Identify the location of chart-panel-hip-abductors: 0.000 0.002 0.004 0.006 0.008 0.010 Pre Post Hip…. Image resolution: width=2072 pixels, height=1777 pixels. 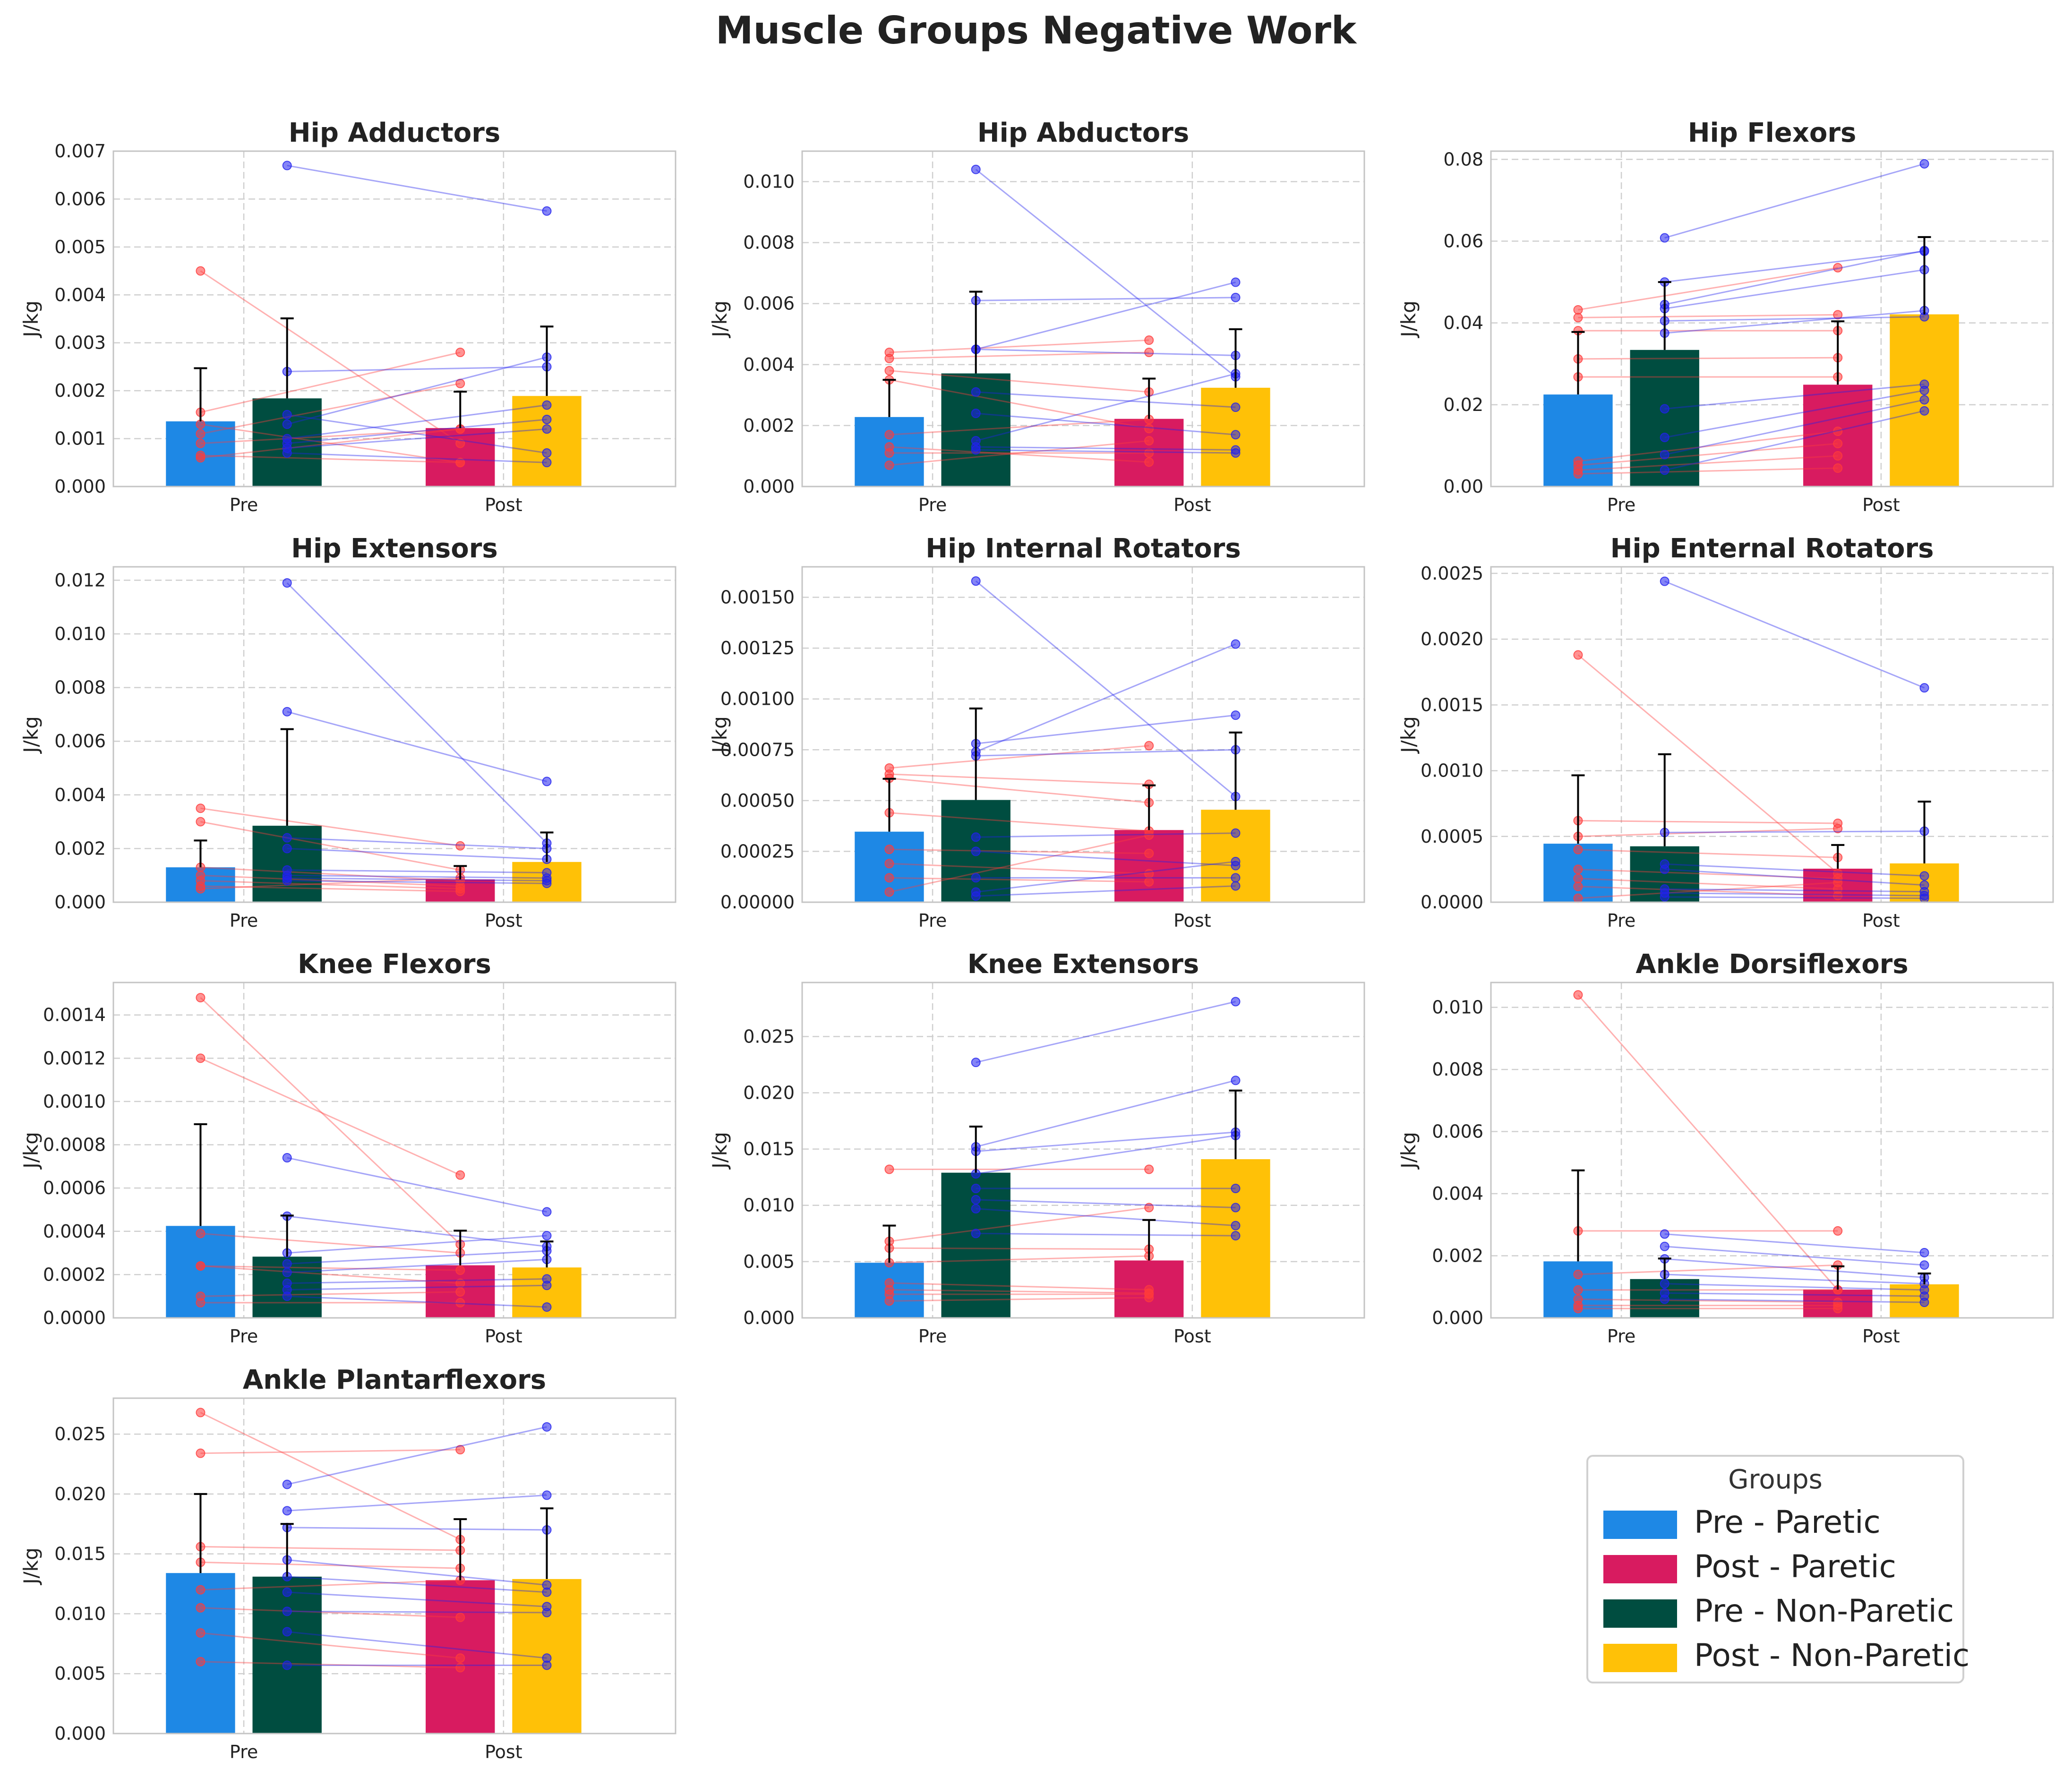
(1029, 312).